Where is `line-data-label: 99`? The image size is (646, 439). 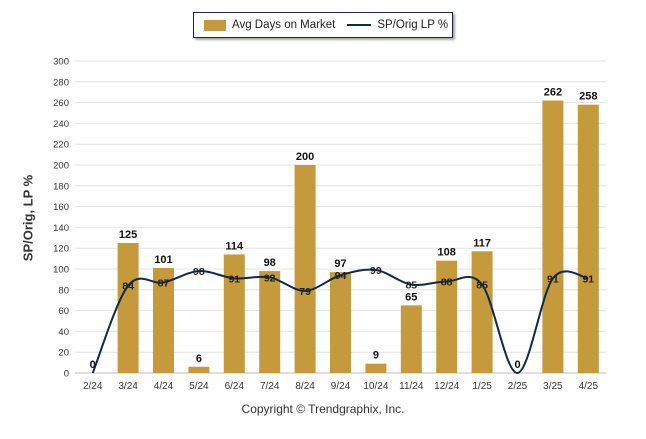 line-data-label: 99 is located at coordinates (376, 271).